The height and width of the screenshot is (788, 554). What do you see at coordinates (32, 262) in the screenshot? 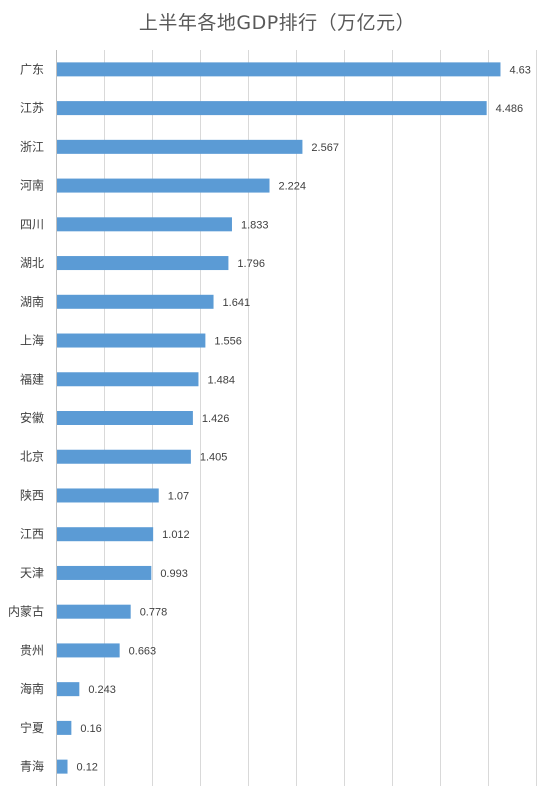
I see `category-label: 湖北` at bounding box center [32, 262].